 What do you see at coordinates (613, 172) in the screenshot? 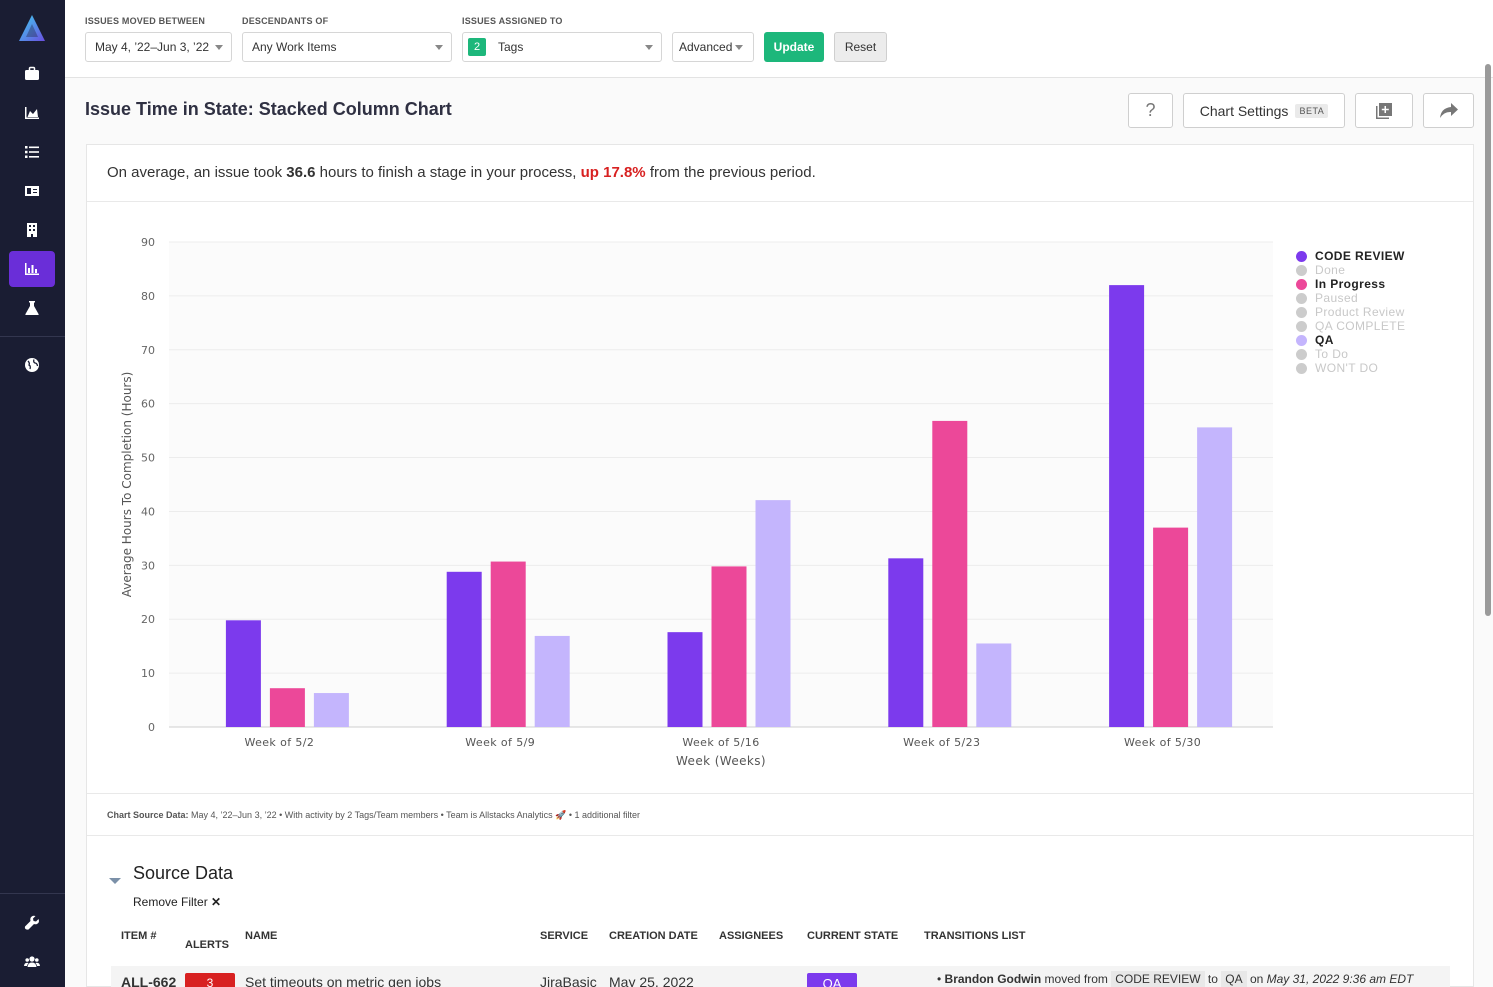
I see `summary-change: up 17.8%` at bounding box center [613, 172].